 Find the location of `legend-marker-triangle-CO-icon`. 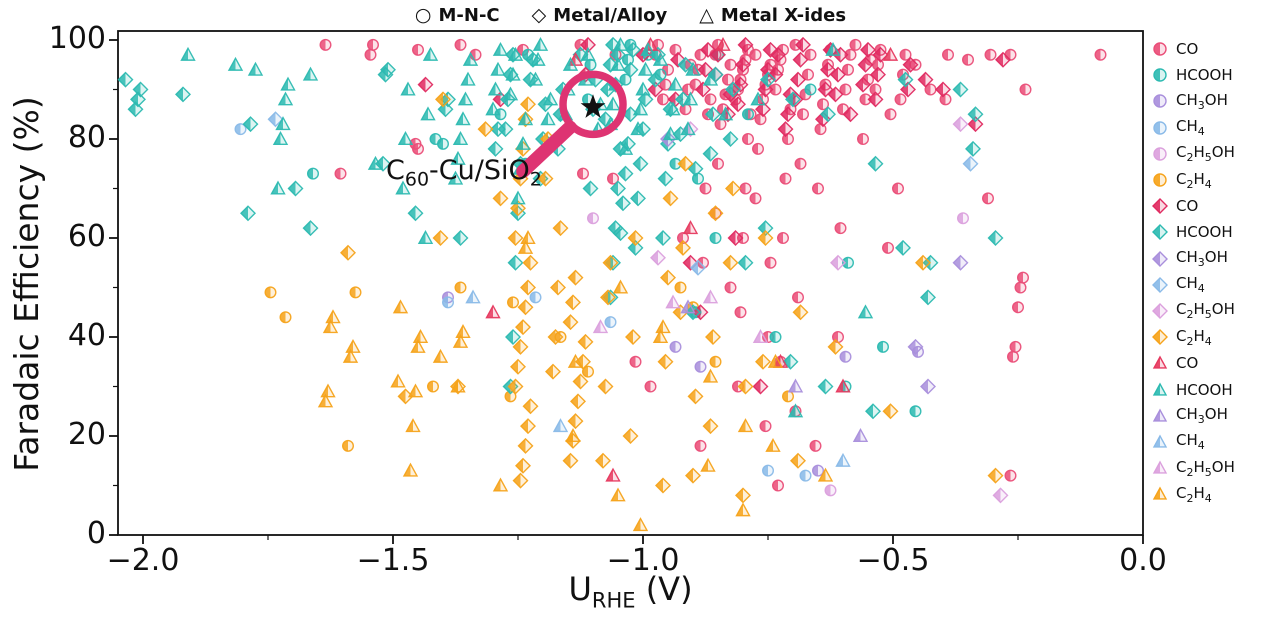

legend-marker-triangle-CO-icon is located at coordinates (1160, 362).